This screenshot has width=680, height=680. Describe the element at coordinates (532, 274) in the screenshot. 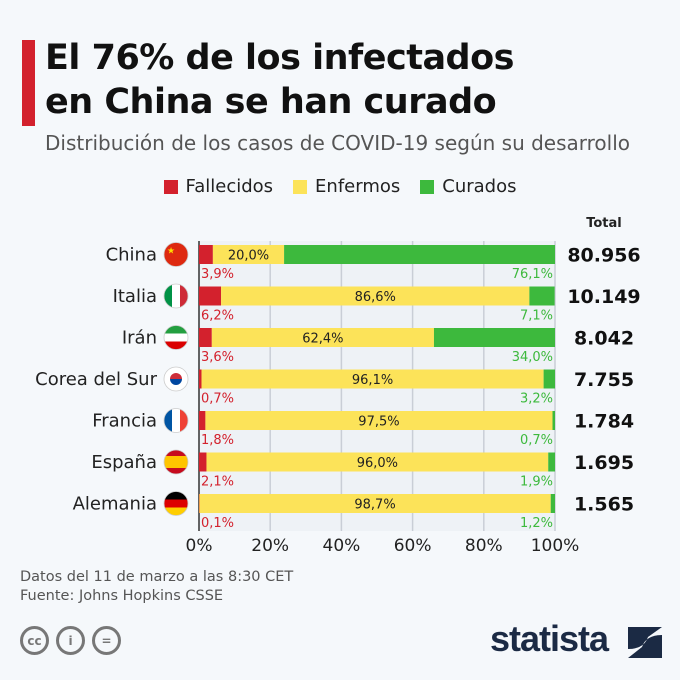

I see `data-label-curados: 76,1%` at that location.